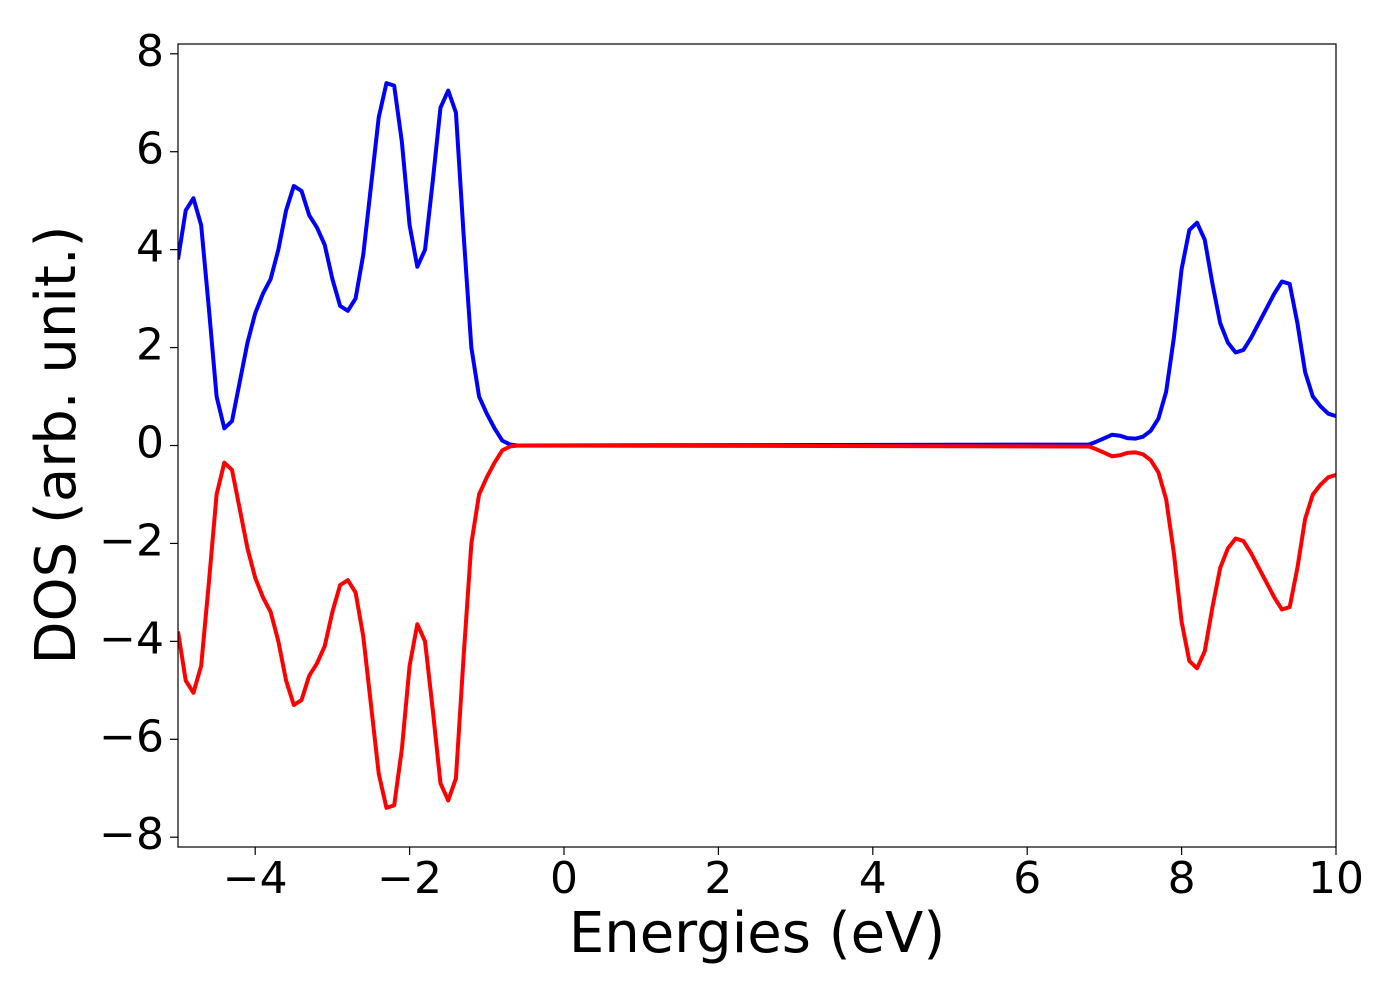 Image resolution: width=1400 pixels, height=1000 pixels. What do you see at coordinates (131, 736) in the screenshot?
I see `y-tick-label: −6` at bounding box center [131, 736].